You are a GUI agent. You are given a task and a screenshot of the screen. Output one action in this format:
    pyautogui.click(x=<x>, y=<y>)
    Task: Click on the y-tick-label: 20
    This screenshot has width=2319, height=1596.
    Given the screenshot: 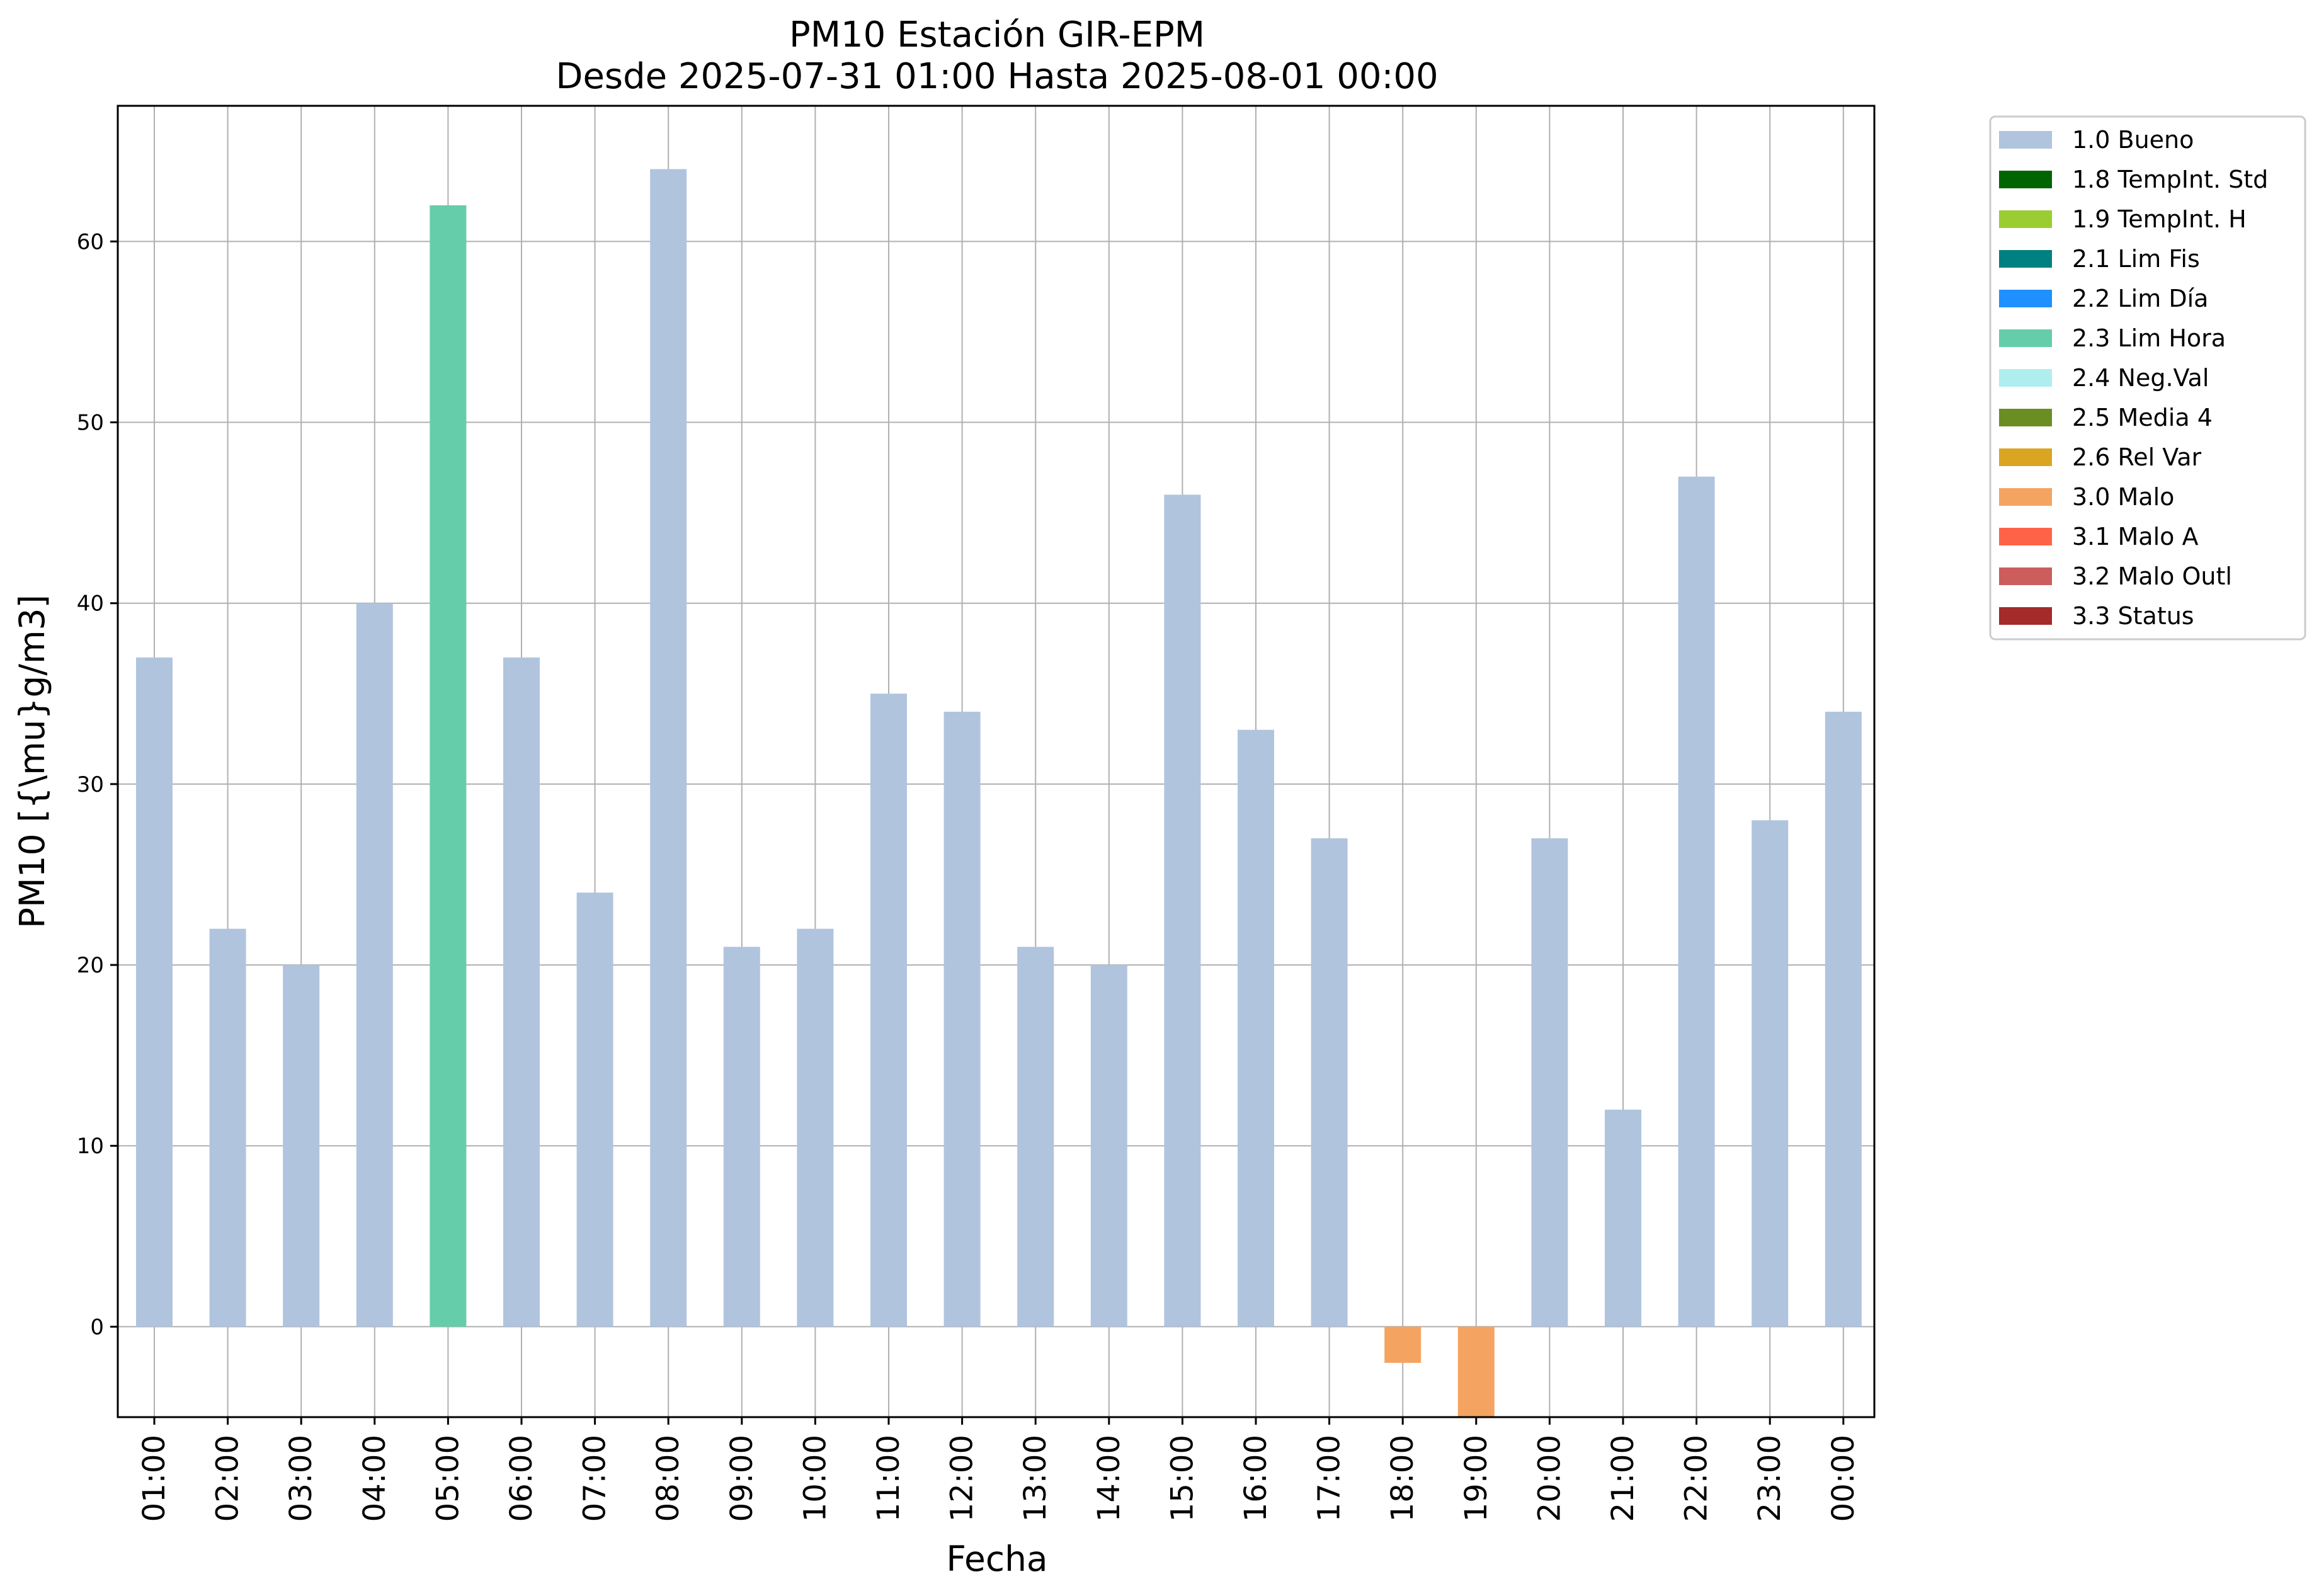 What is the action you would take?
    pyautogui.click(x=90, y=965)
    